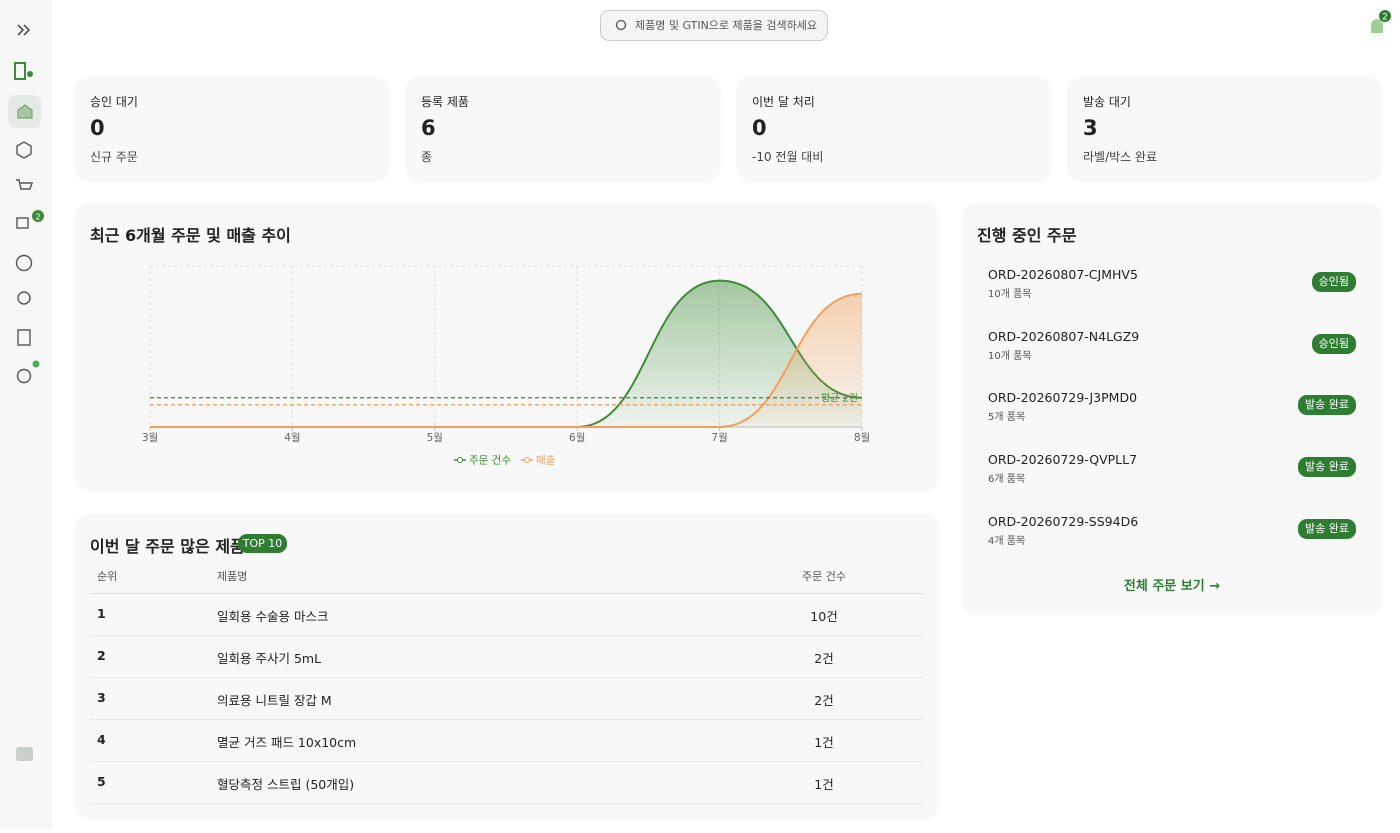 Image resolution: width=1400 pixels, height=833 pixels. What do you see at coordinates (292, 438) in the screenshot?
I see `x-tick-label: 4월` at bounding box center [292, 438].